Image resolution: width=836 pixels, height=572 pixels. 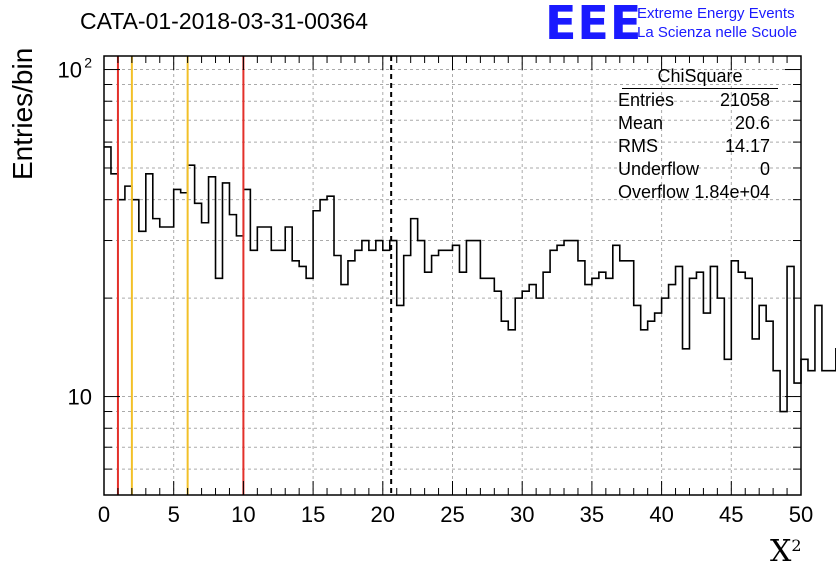 I want to click on stats-value: 0, so click(x=764, y=169).